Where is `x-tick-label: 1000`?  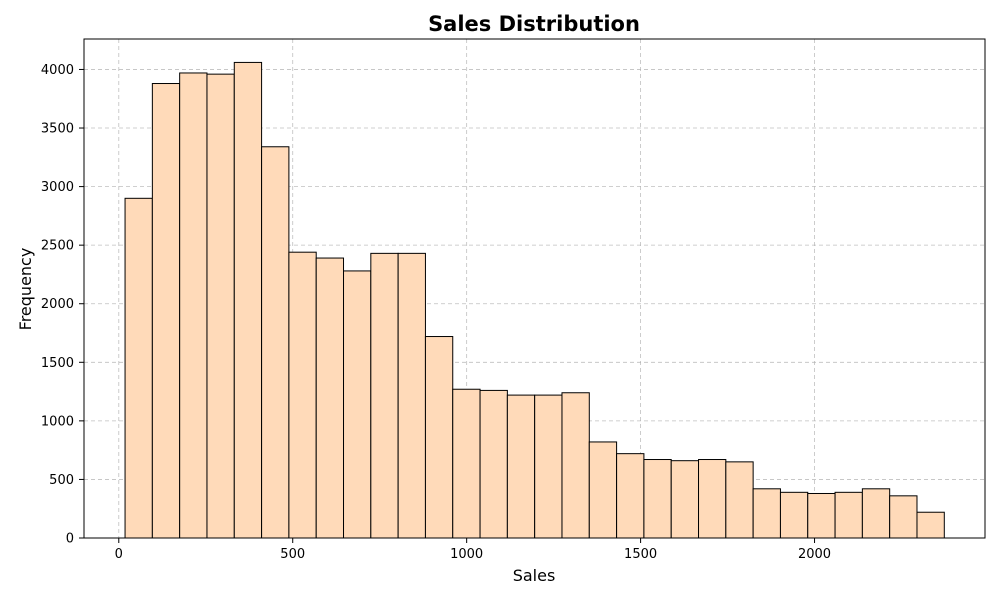 x-tick-label: 1000 is located at coordinates (466, 554).